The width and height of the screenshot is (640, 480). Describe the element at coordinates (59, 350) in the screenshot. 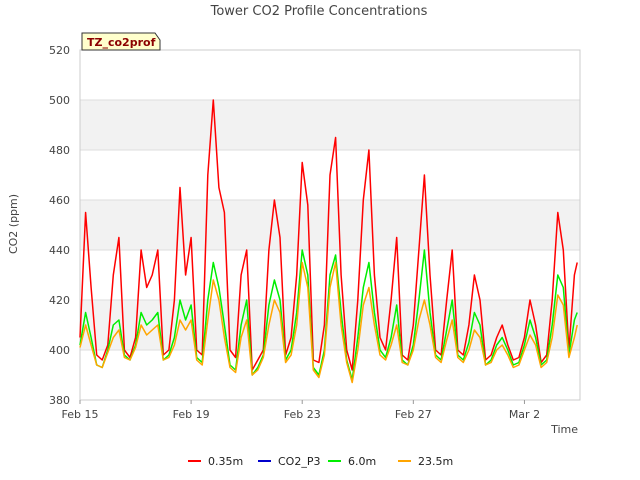

I see `y-tick-label: 400` at that location.